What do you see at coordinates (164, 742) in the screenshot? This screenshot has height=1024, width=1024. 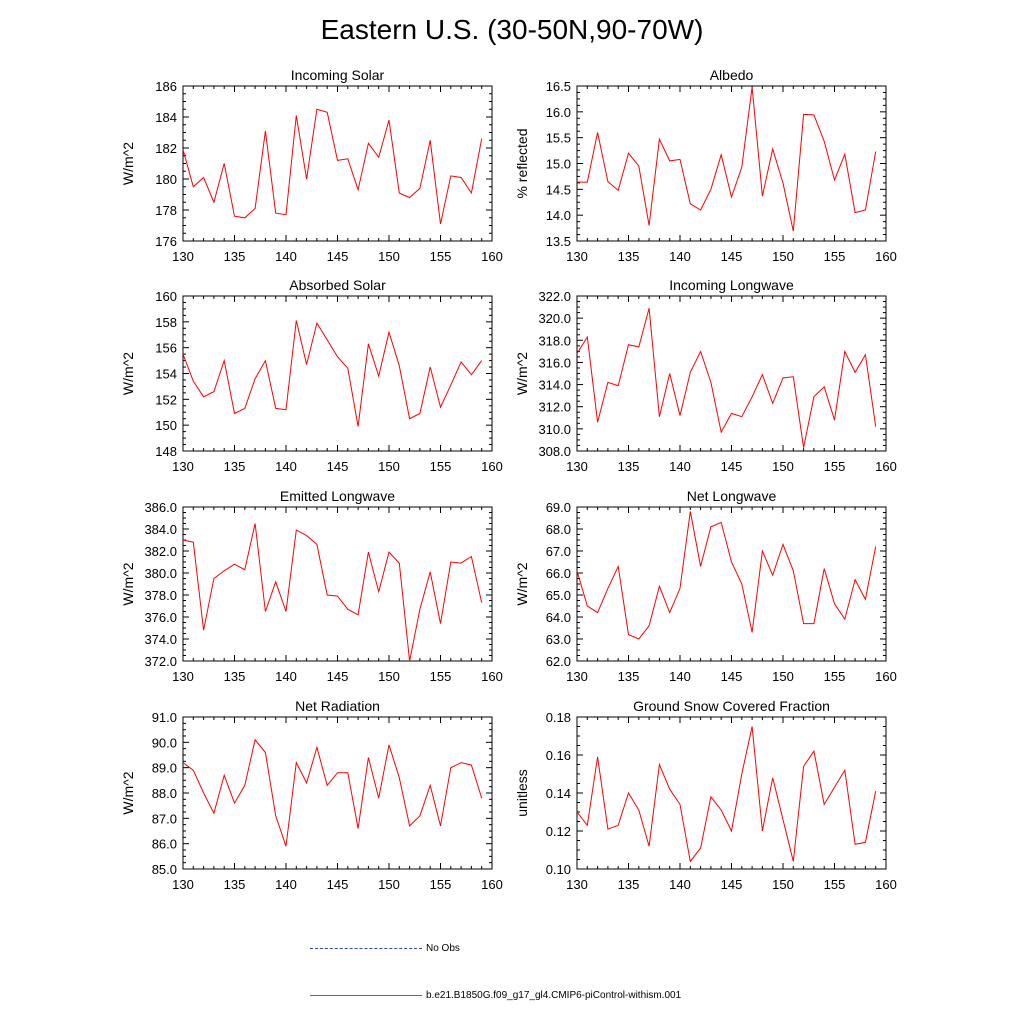 I see `y-tick-label: 90.0` at bounding box center [164, 742].